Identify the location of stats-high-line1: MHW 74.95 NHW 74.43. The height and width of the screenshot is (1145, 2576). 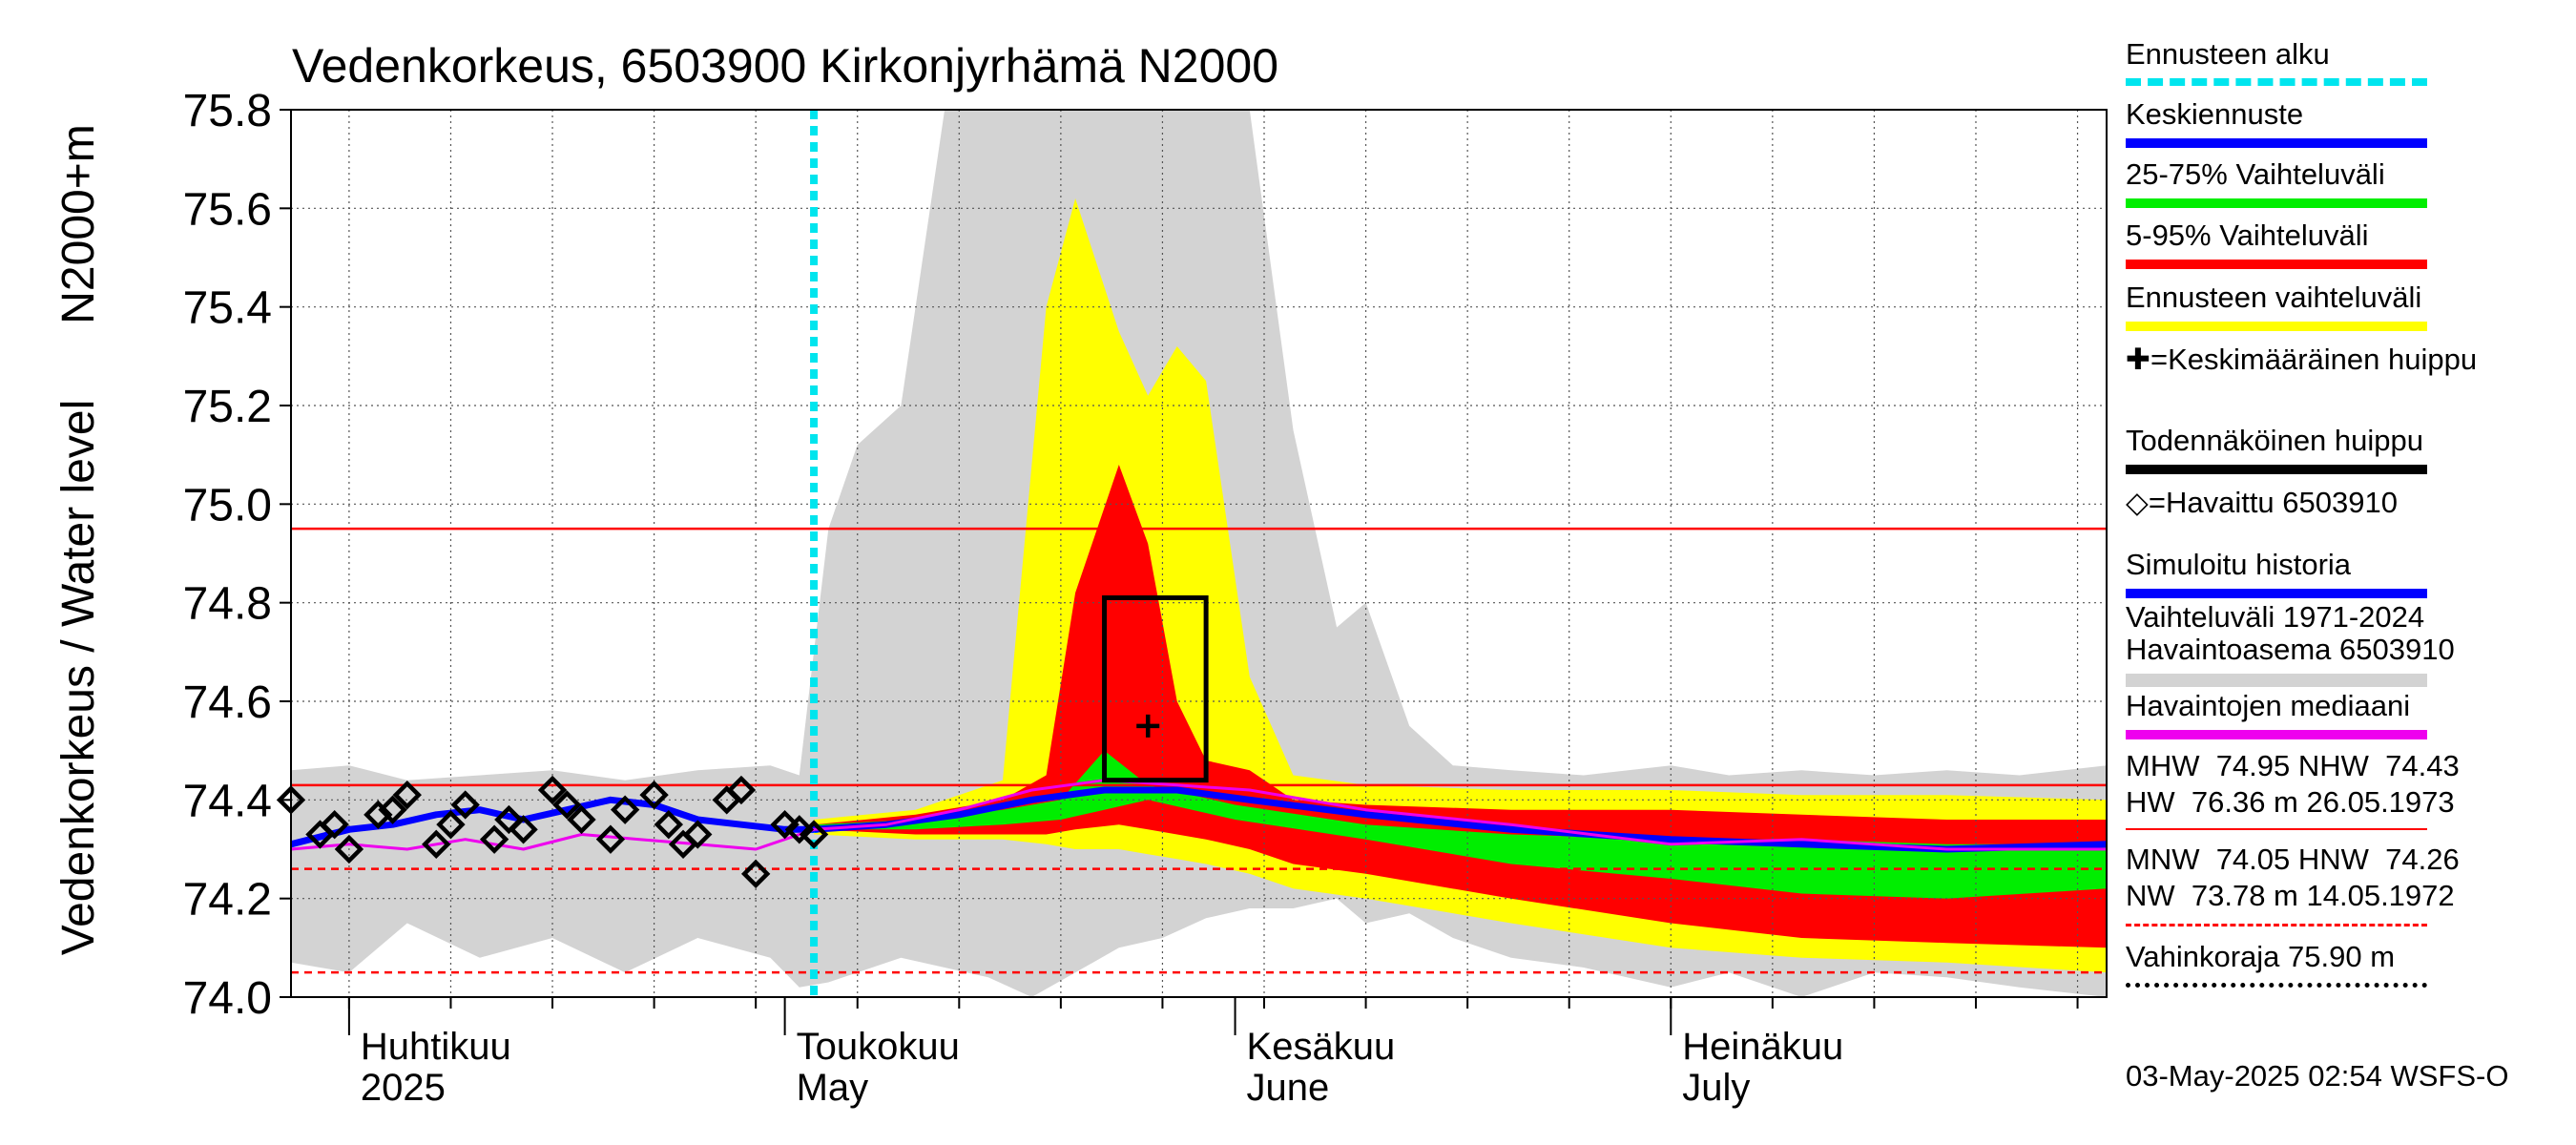
(2293, 765).